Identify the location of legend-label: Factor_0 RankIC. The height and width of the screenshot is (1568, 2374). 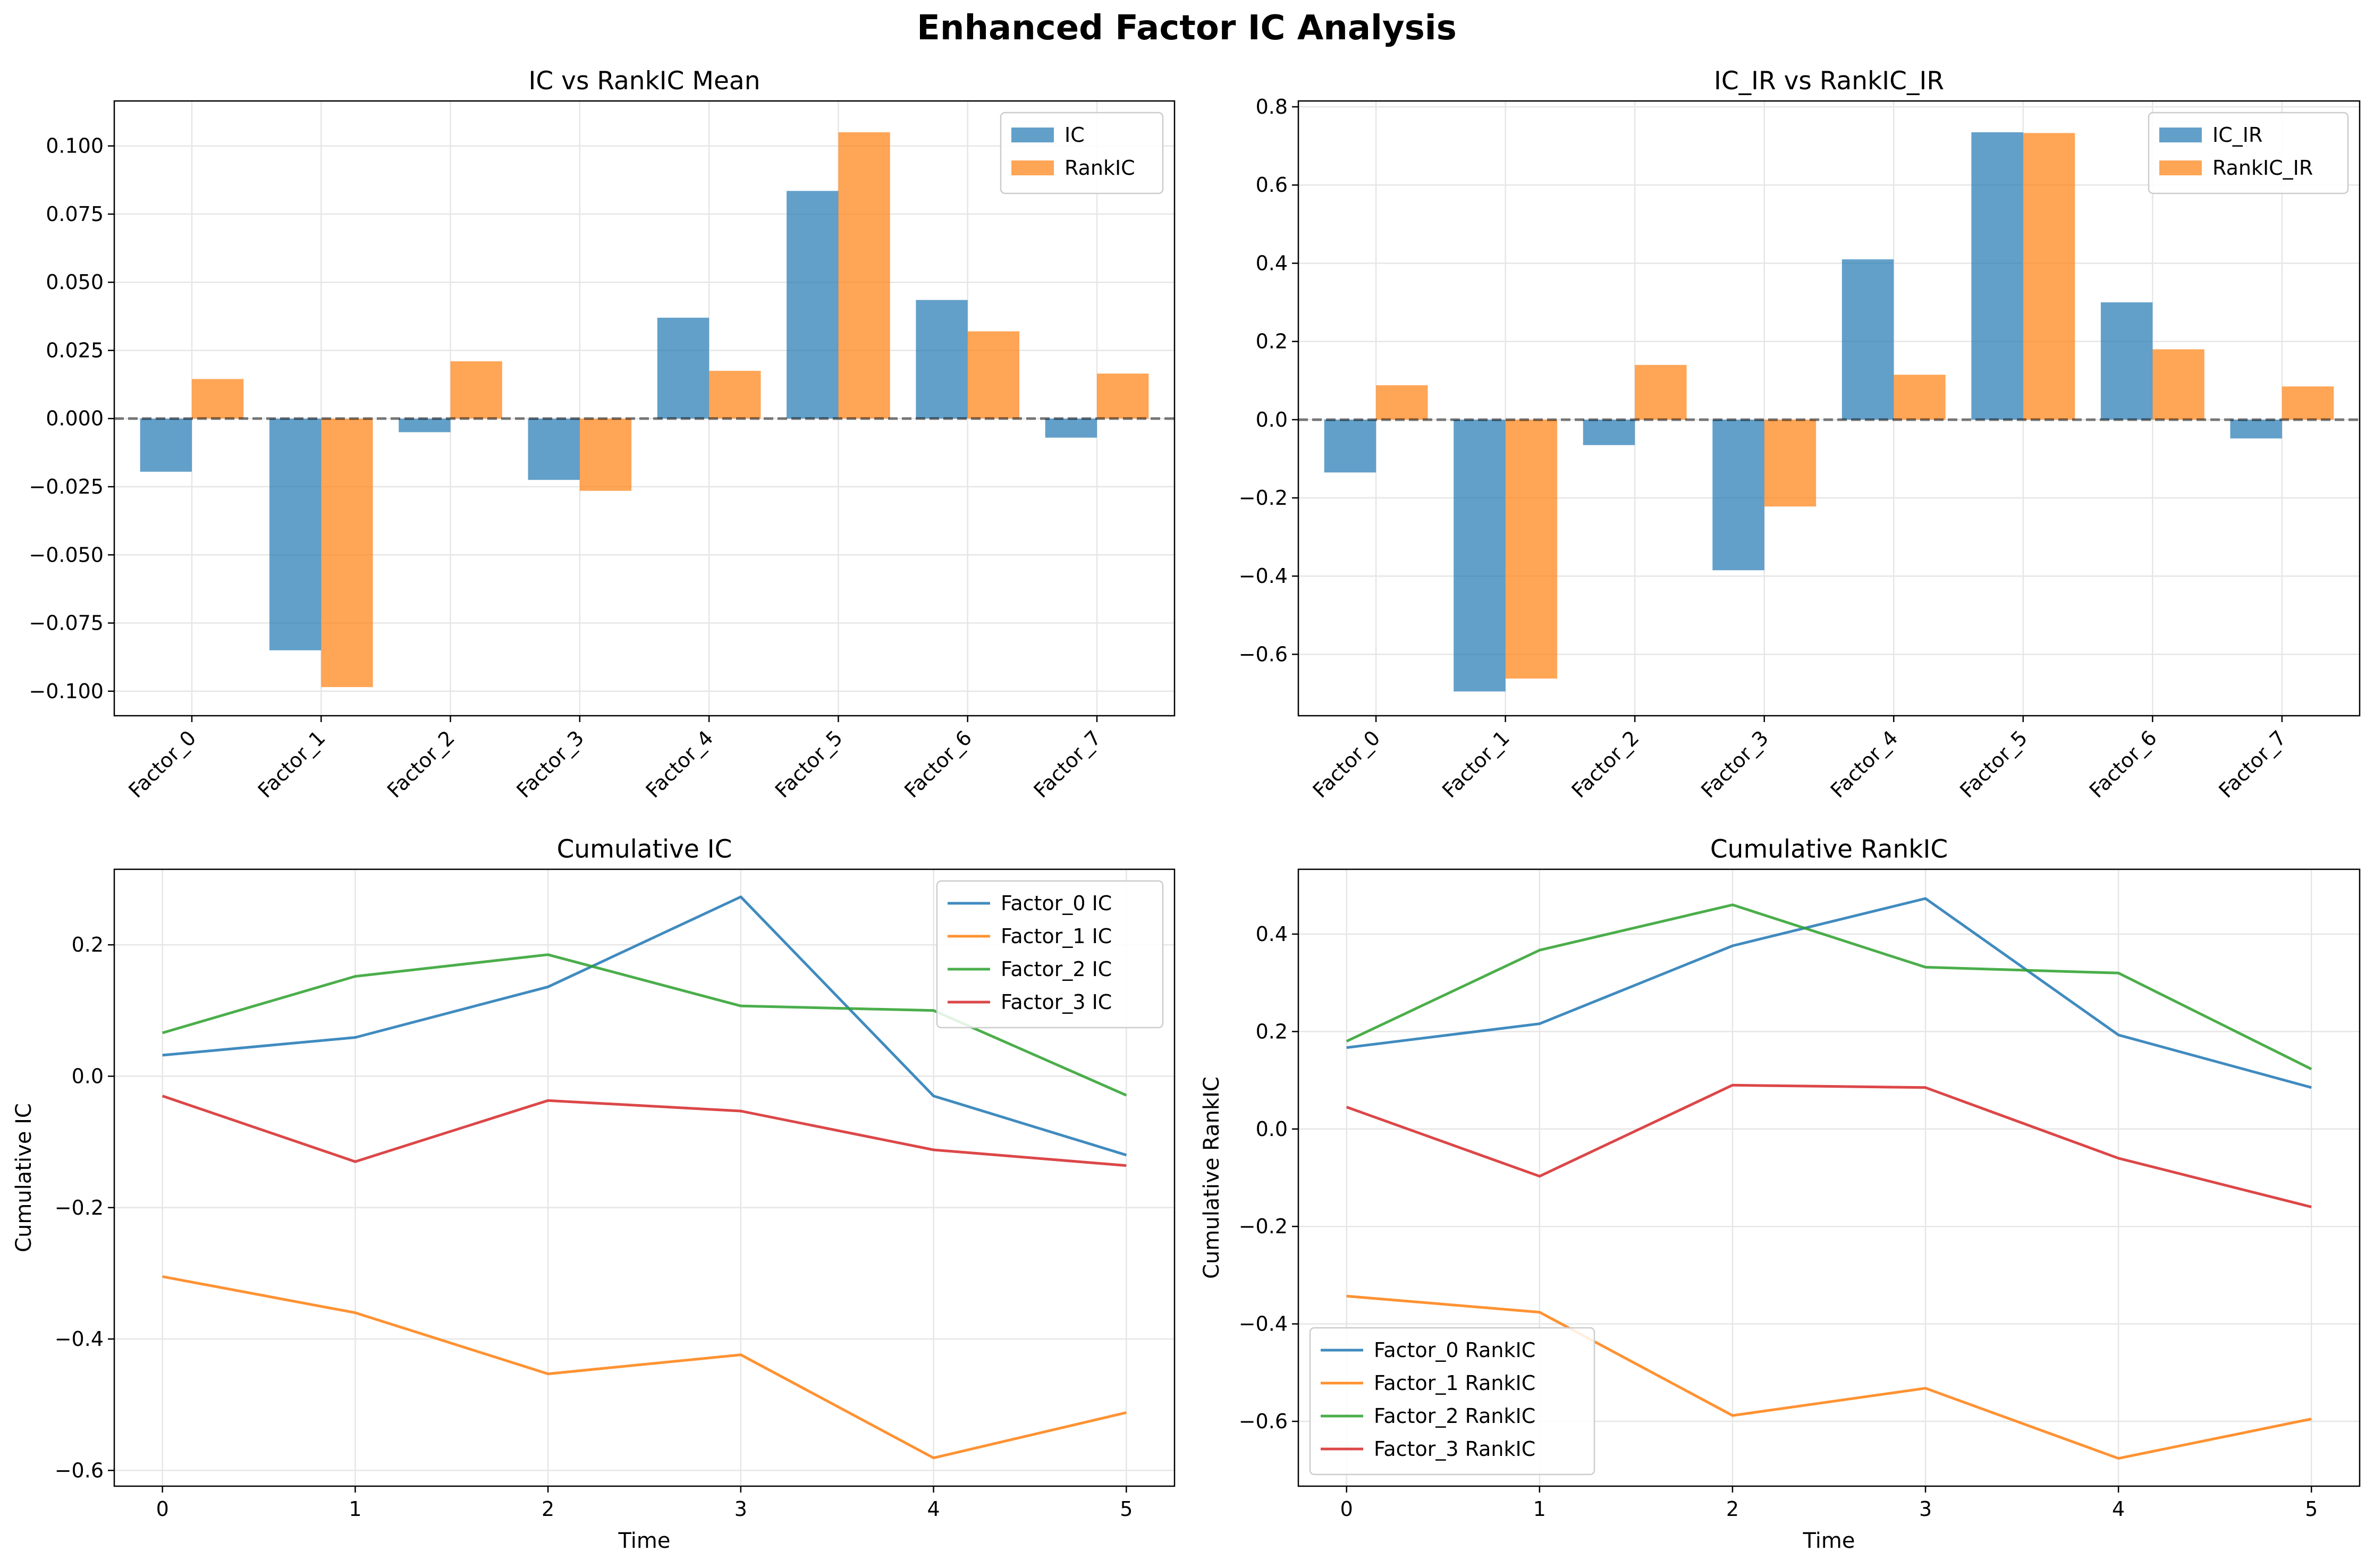
(1454, 1350).